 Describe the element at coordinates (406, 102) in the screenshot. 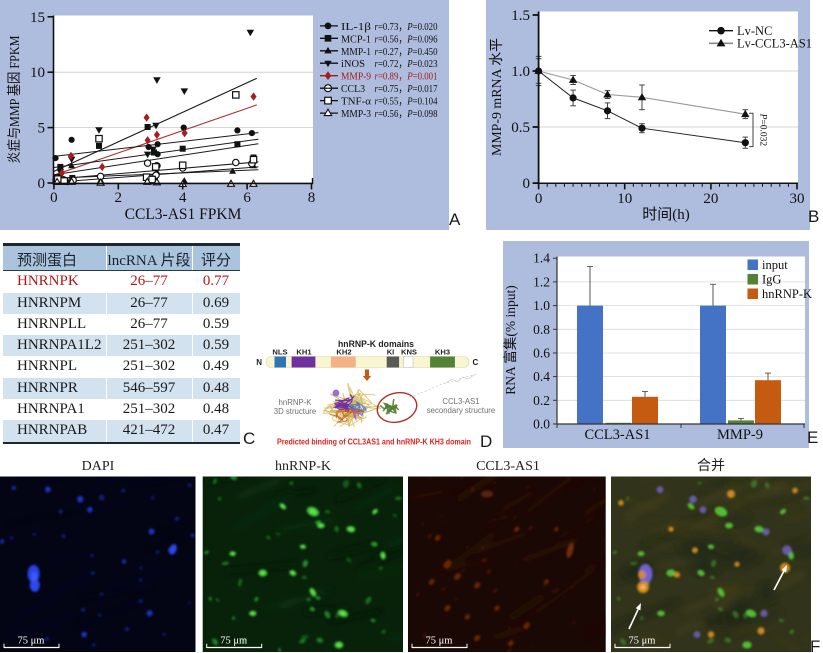

I see `svg-text: r=0.55，P=0.104` at that location.